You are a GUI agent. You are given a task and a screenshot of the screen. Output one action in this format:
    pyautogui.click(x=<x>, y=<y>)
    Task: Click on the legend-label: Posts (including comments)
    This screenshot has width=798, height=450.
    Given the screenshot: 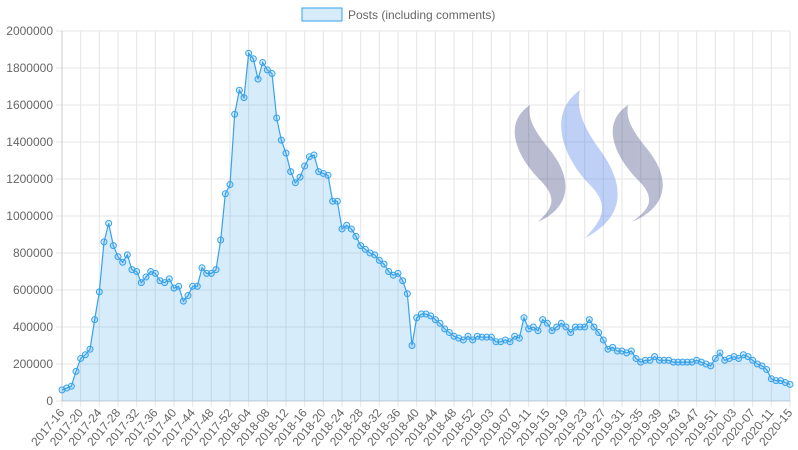 What is the action you would take?
    pyautogui.click(x=421, y=15)
    